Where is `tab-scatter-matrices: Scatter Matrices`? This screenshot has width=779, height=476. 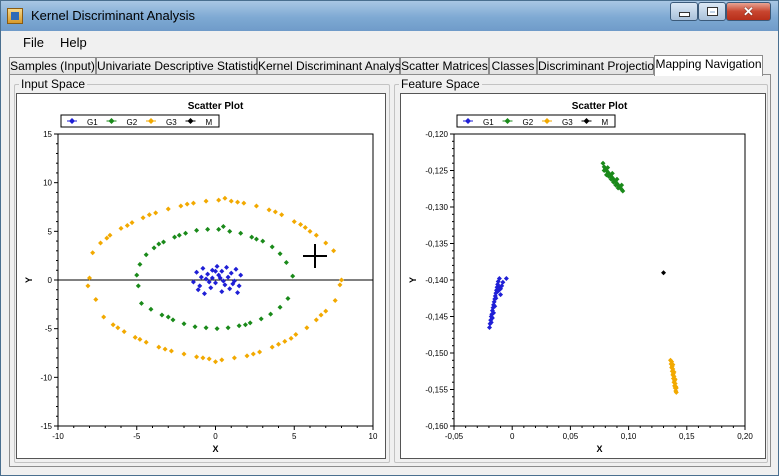 tab-scatter-matrices: Scatter Matrices is located at coordinates (444, 66).